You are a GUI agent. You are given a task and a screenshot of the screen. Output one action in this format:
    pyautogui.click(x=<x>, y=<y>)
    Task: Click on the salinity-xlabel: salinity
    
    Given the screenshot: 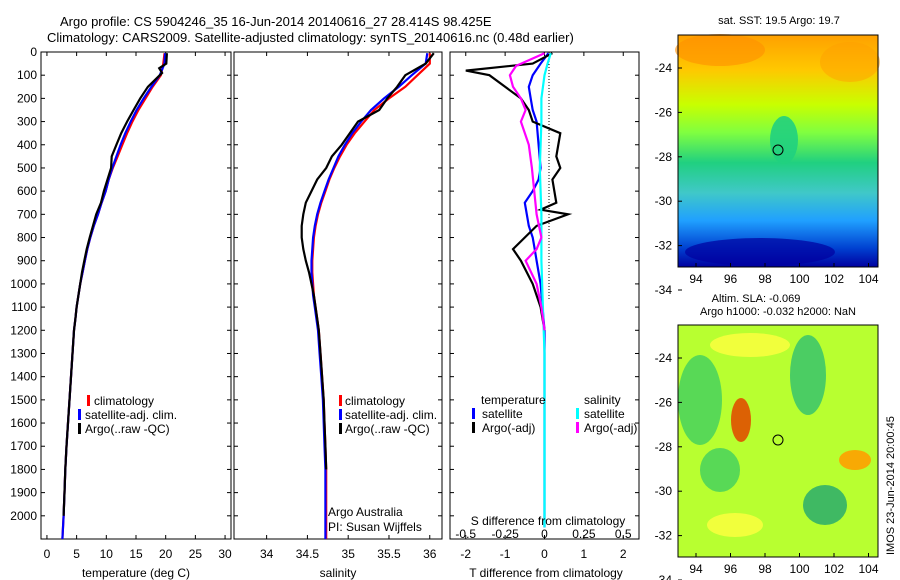 What is the action you would take?
    pyautogui.click(x=338, y=573)
    